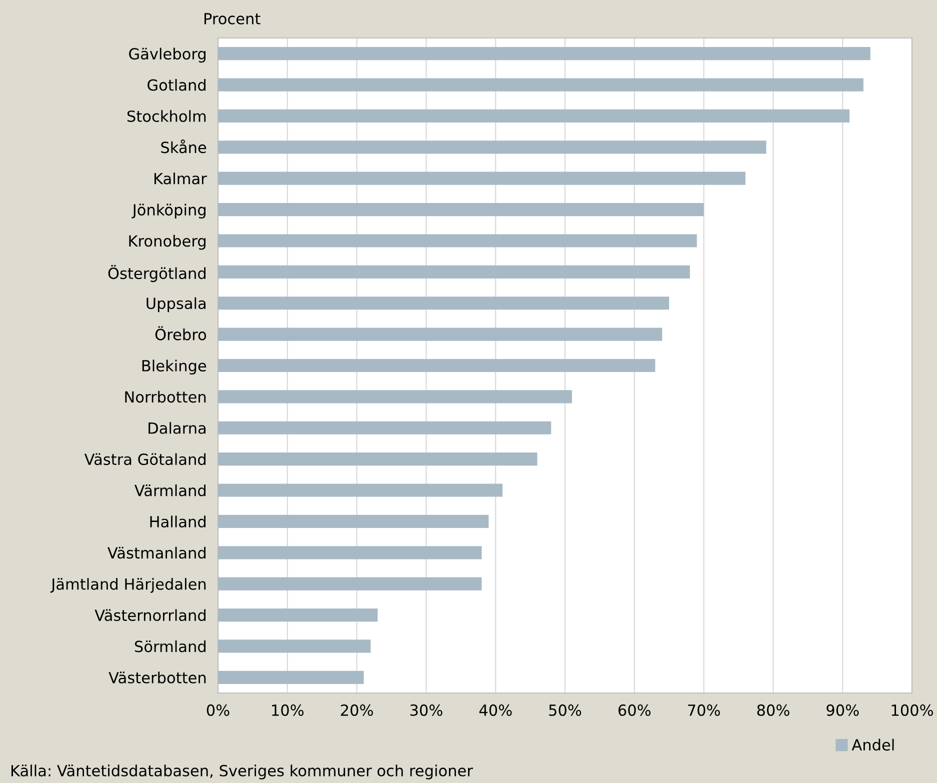 Image resolution: width=937 pixels, height=783 pixels. Describe the element at coordinates (912, 710) in the screenshot. I see `x-tick-label: 100%` at that location.